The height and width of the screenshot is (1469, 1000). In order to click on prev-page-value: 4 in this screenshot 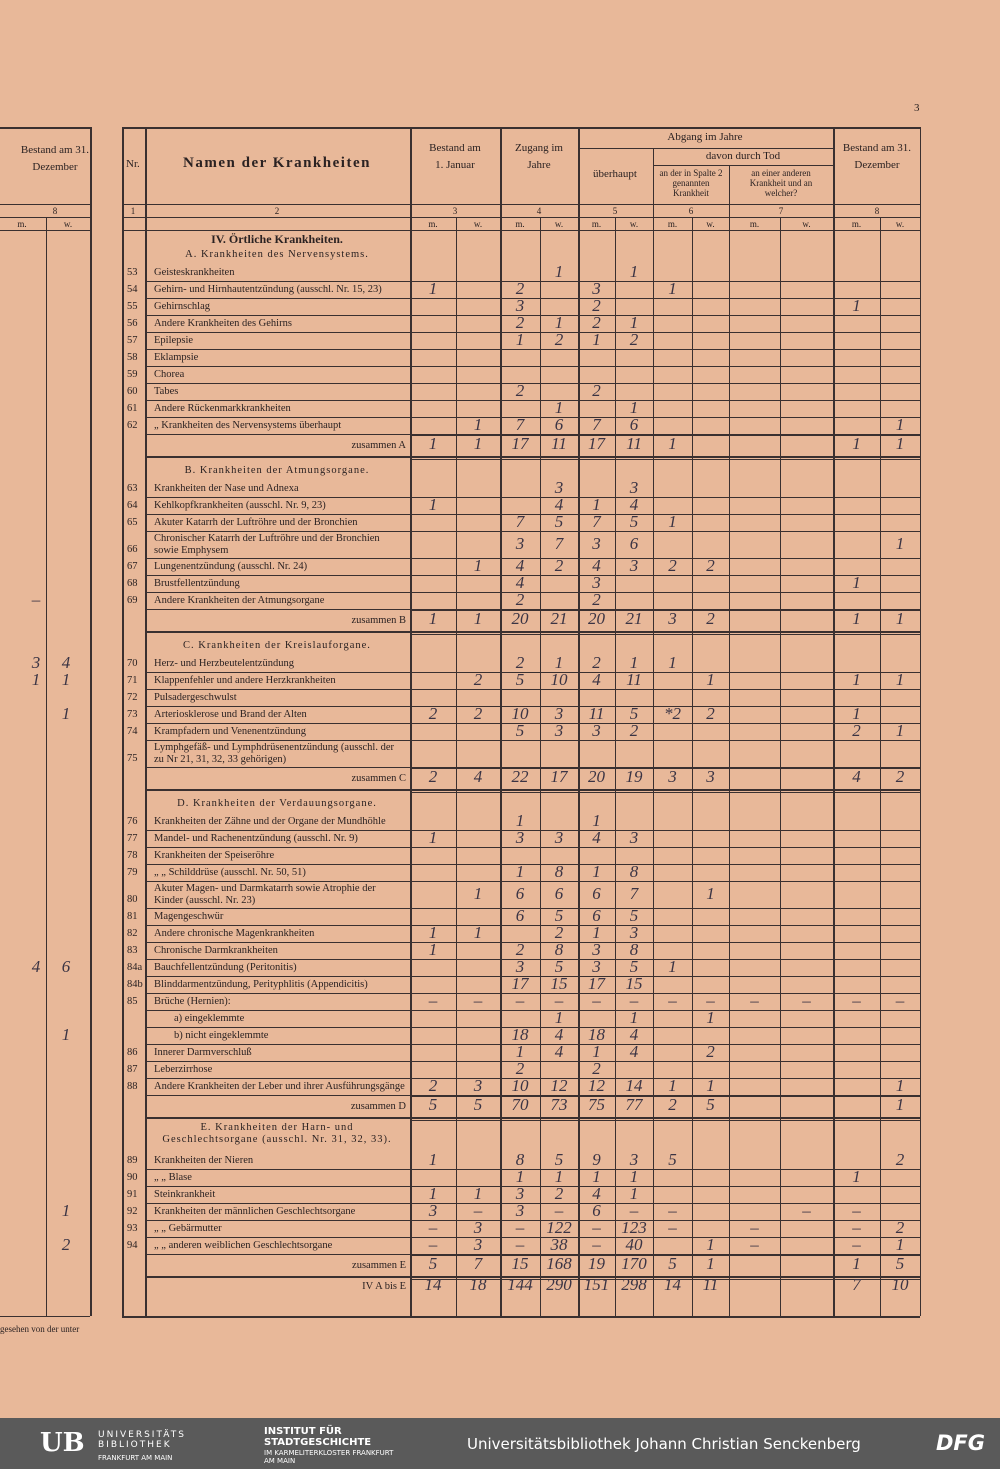, I will do `click(36, 966)`.